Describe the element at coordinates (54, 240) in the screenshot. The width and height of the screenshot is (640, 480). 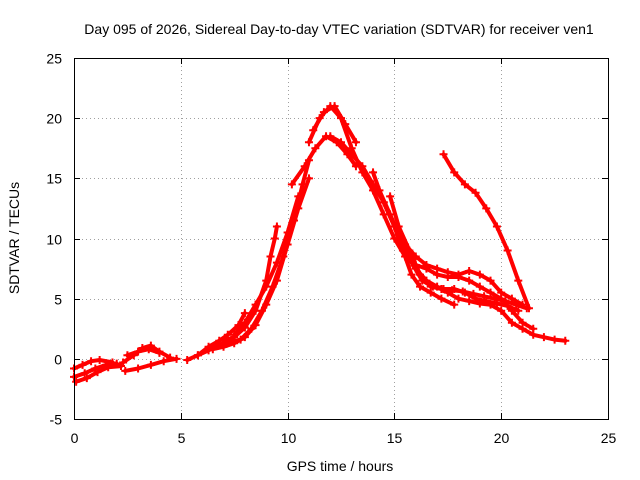
I see `y-tick-label: 10` at that location.